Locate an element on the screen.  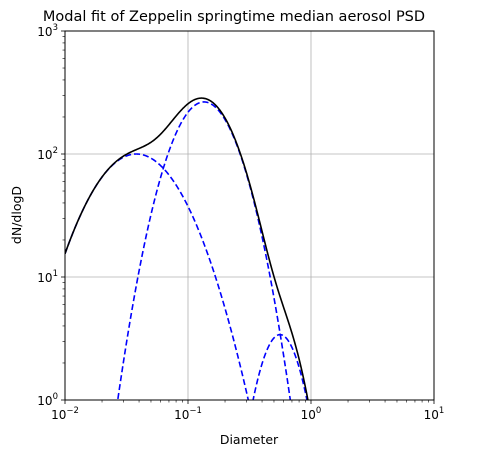
x-tick-label: 10⁰ is located at coordinates (311, 414).